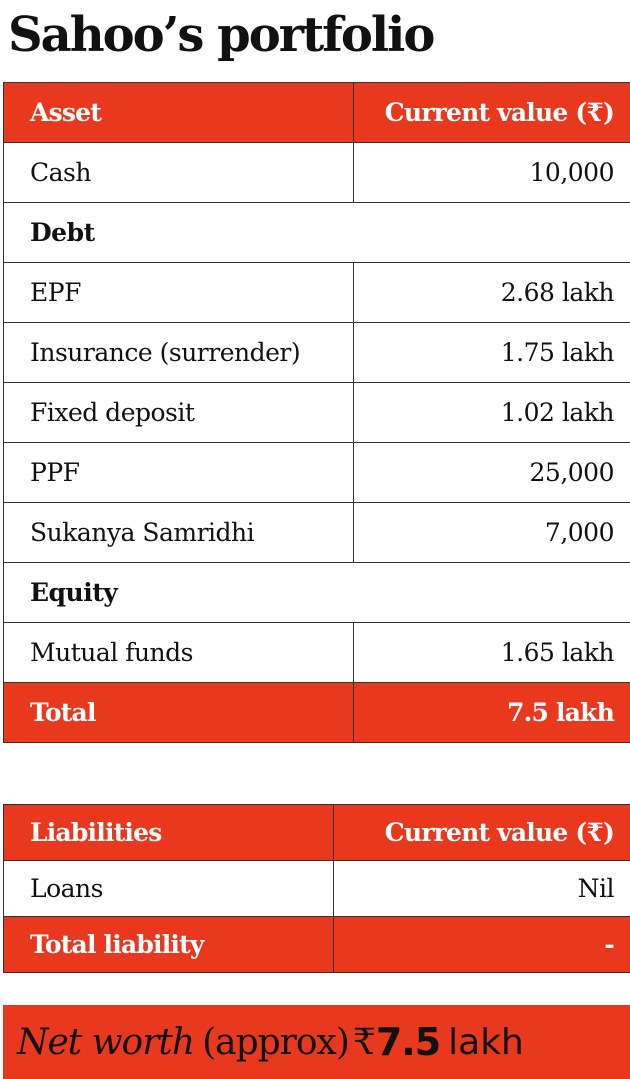 This screenshot has height=1079, width=630. Describe the element at coordinates (491, 712) in the screenshot. I see `total-value: 7.5 lakh` at that location.